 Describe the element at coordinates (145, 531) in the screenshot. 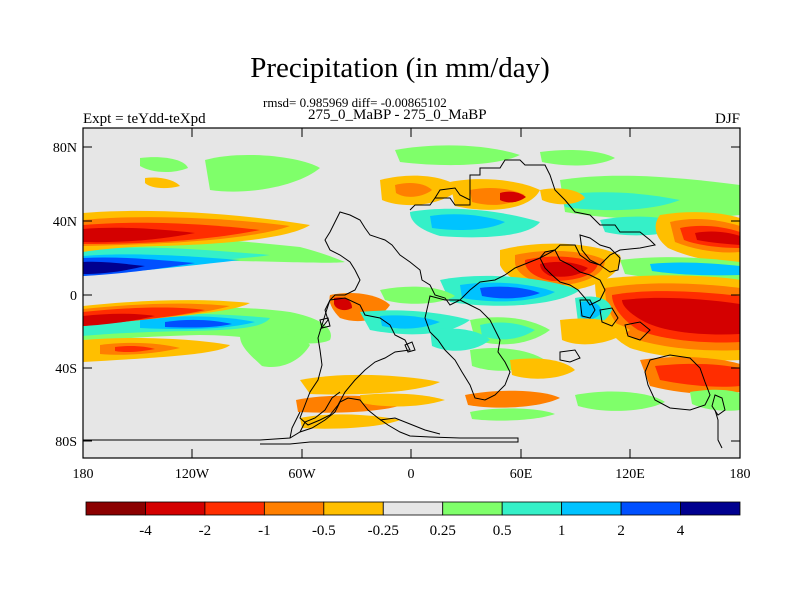

I see `colorbar-label: -4` at that location.